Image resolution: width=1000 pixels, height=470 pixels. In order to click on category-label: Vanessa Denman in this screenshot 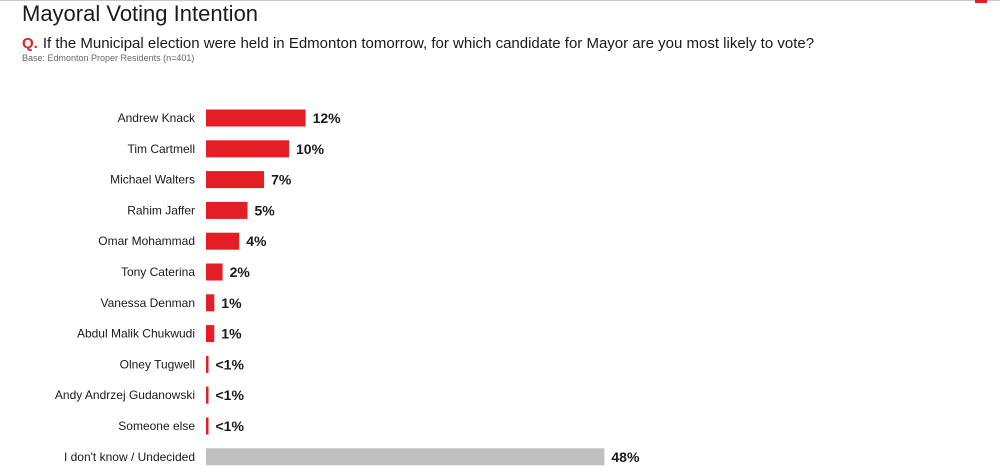, I will do `click(148, 303)`.